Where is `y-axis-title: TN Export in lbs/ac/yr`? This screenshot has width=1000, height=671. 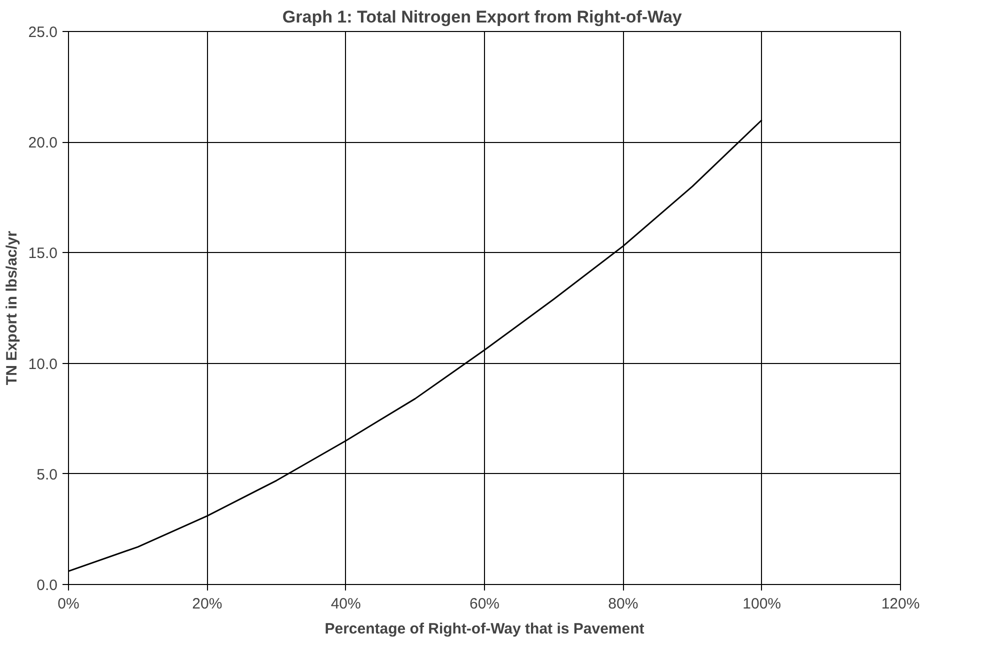 y-axis-title: TN Export in lbs/ac/yr is located at coordinates (11, 308).